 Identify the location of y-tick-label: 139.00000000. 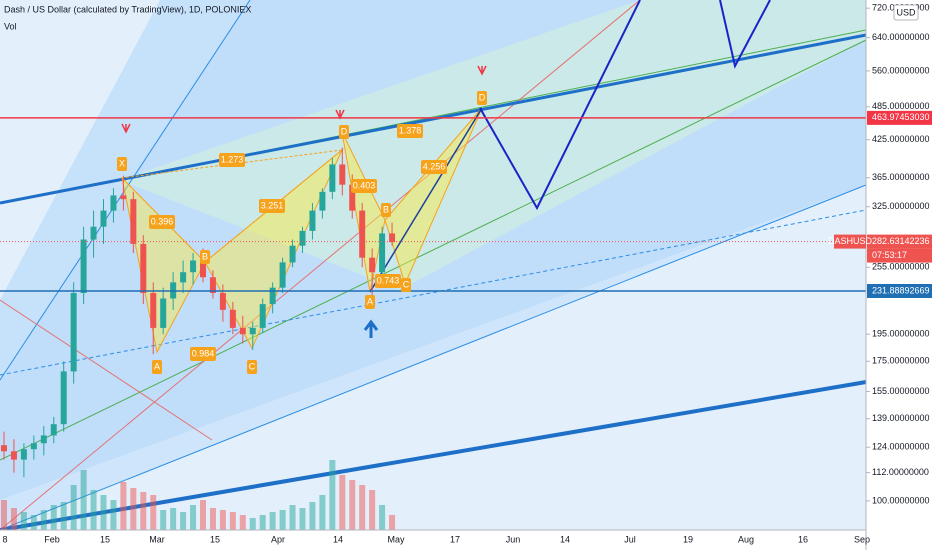
(901, 418).